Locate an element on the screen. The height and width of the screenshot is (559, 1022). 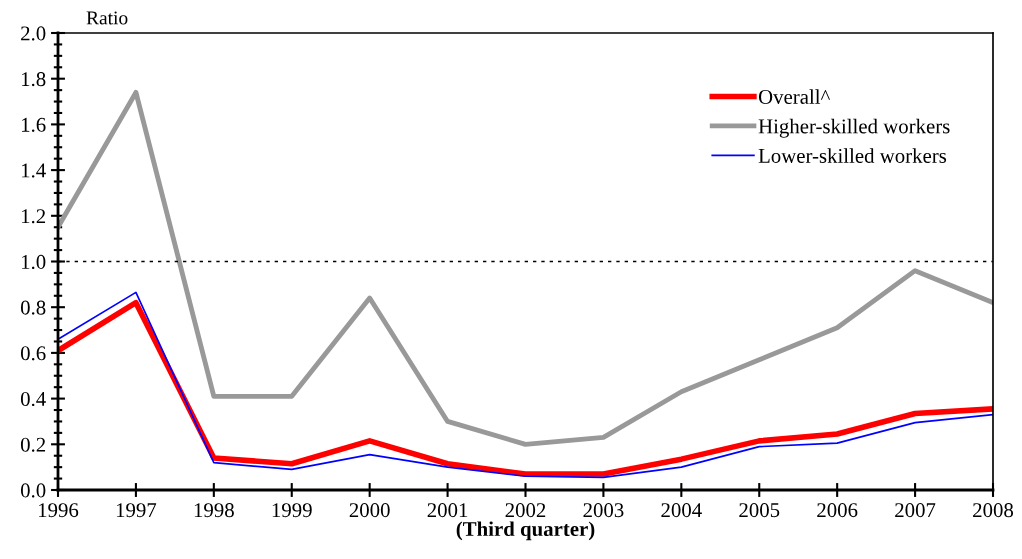
x-tick-label: 2003 is located at coordinates (603, 510).